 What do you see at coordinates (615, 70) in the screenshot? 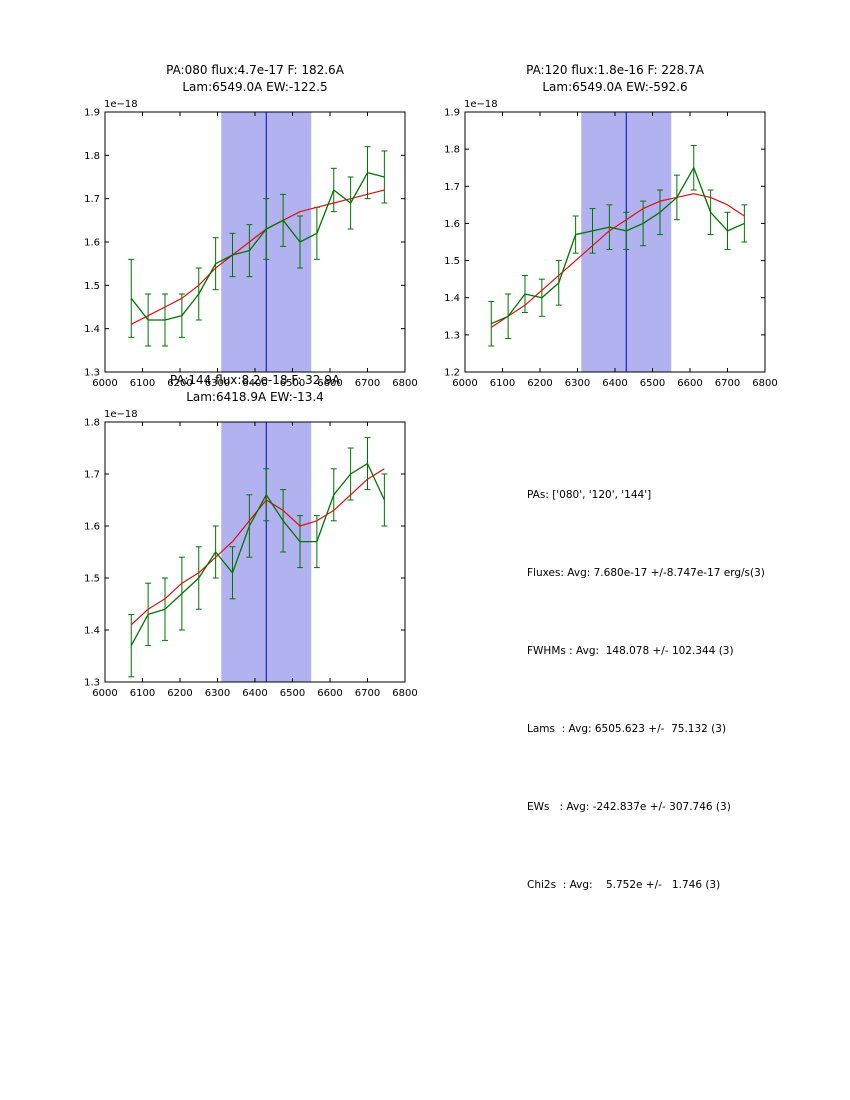
I see `subplot-title-line1: PA:120 flux:1.8e-16 F: 228.7A` at bounding box center [615, 70].